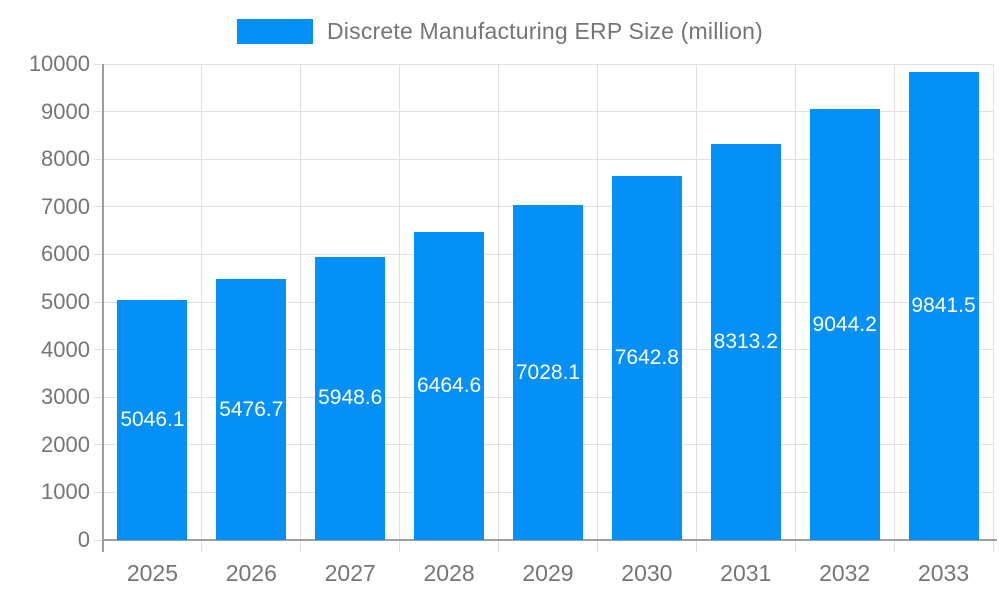  I want to click on bar-value-label: 7028.1, so click(548, 372).